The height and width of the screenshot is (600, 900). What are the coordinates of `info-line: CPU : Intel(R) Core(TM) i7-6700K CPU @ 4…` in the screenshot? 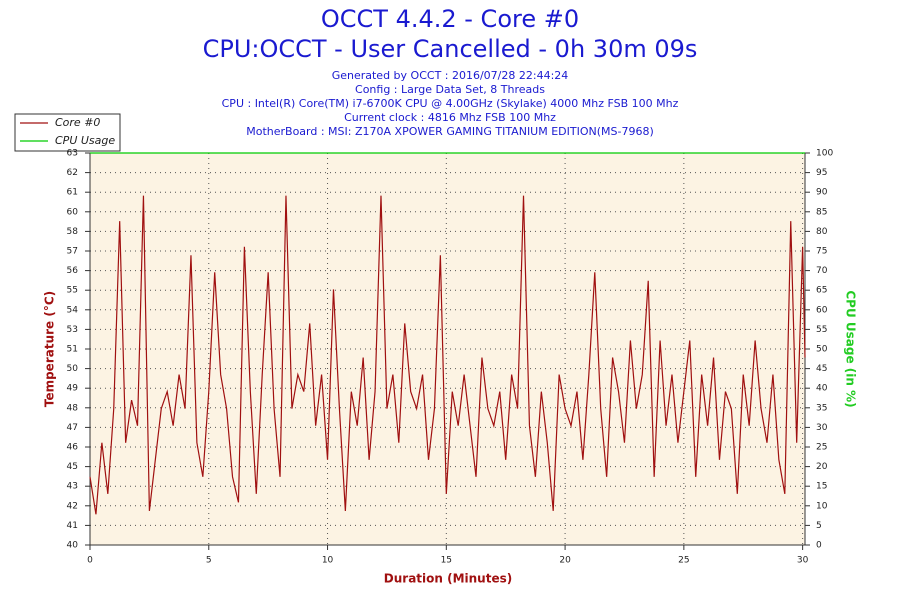 It's located at (450, 103).